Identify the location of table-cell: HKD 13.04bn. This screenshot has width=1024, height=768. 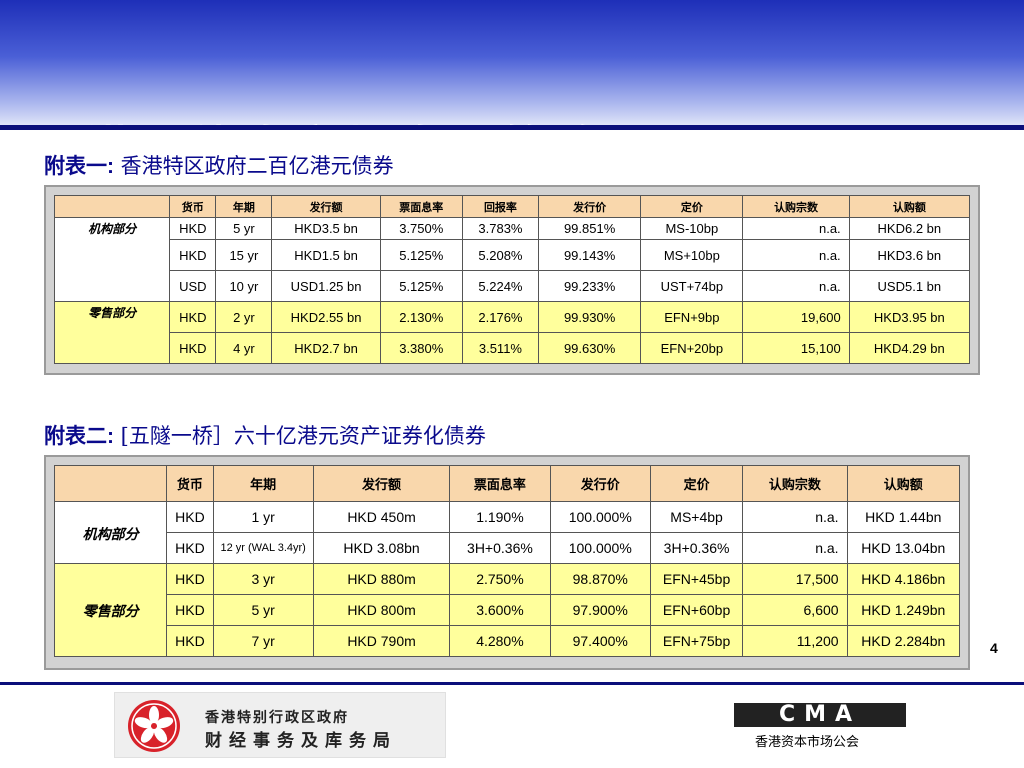
(903, 548).